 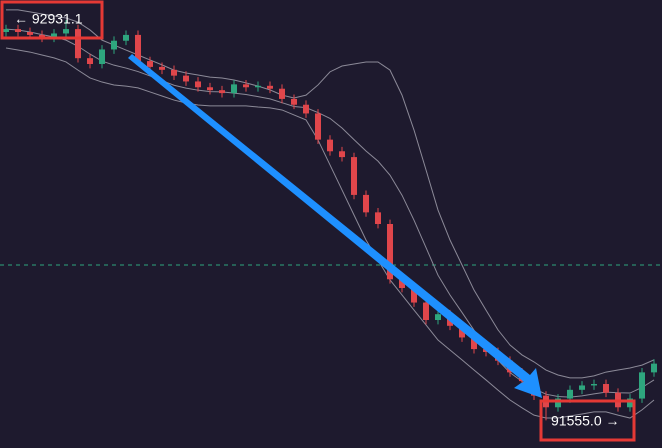 I want to click on annotation: ← 92931.1, so click(x=48, y=19).